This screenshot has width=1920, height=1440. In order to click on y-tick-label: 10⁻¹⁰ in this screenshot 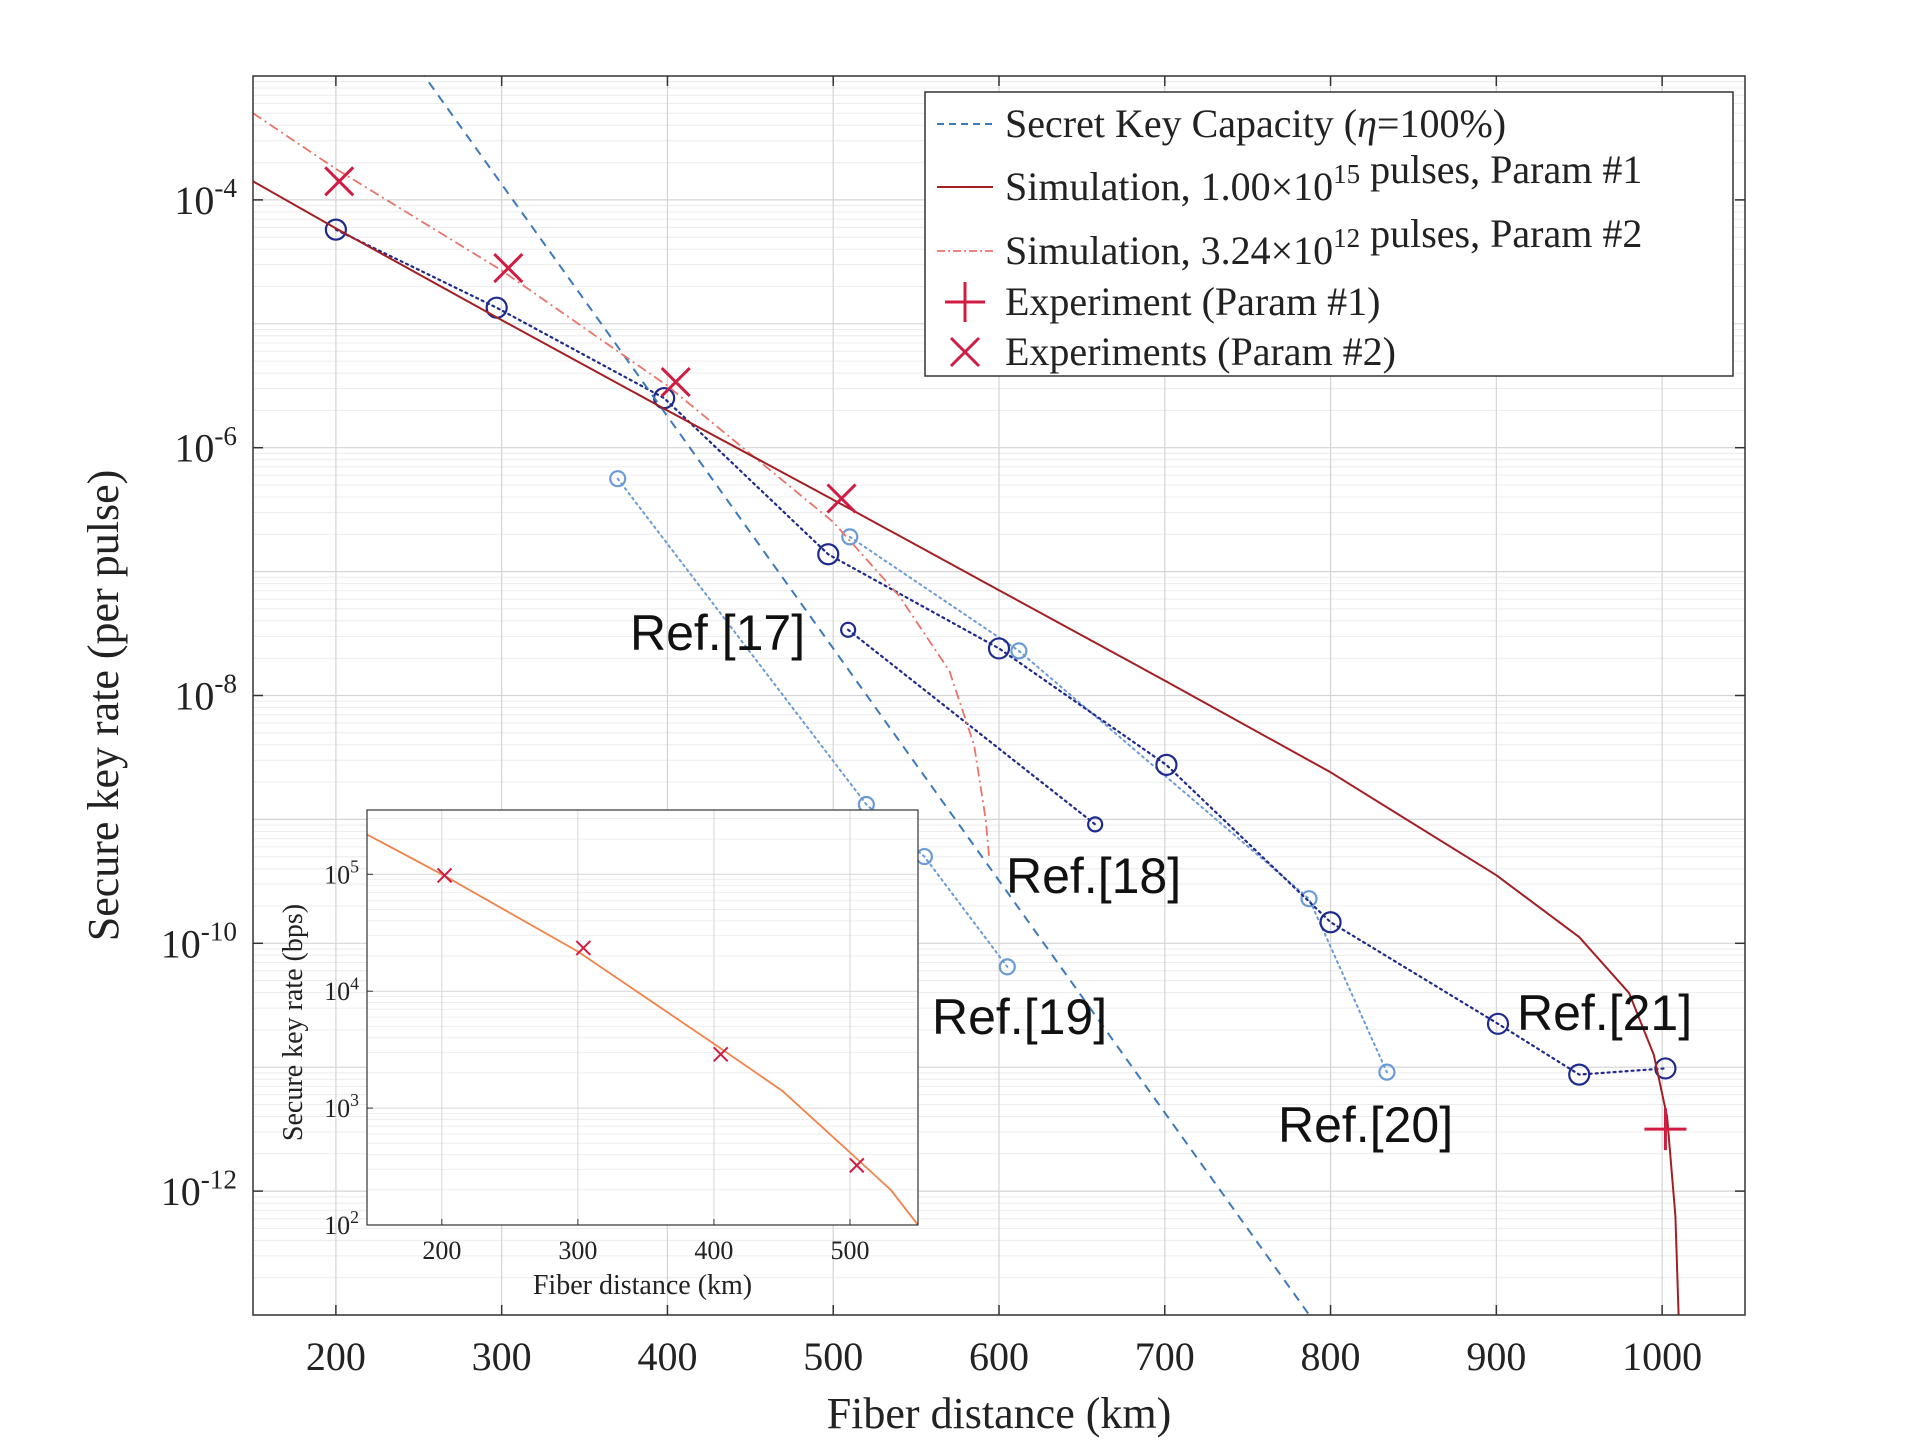, I will do `click(199, 942)`.